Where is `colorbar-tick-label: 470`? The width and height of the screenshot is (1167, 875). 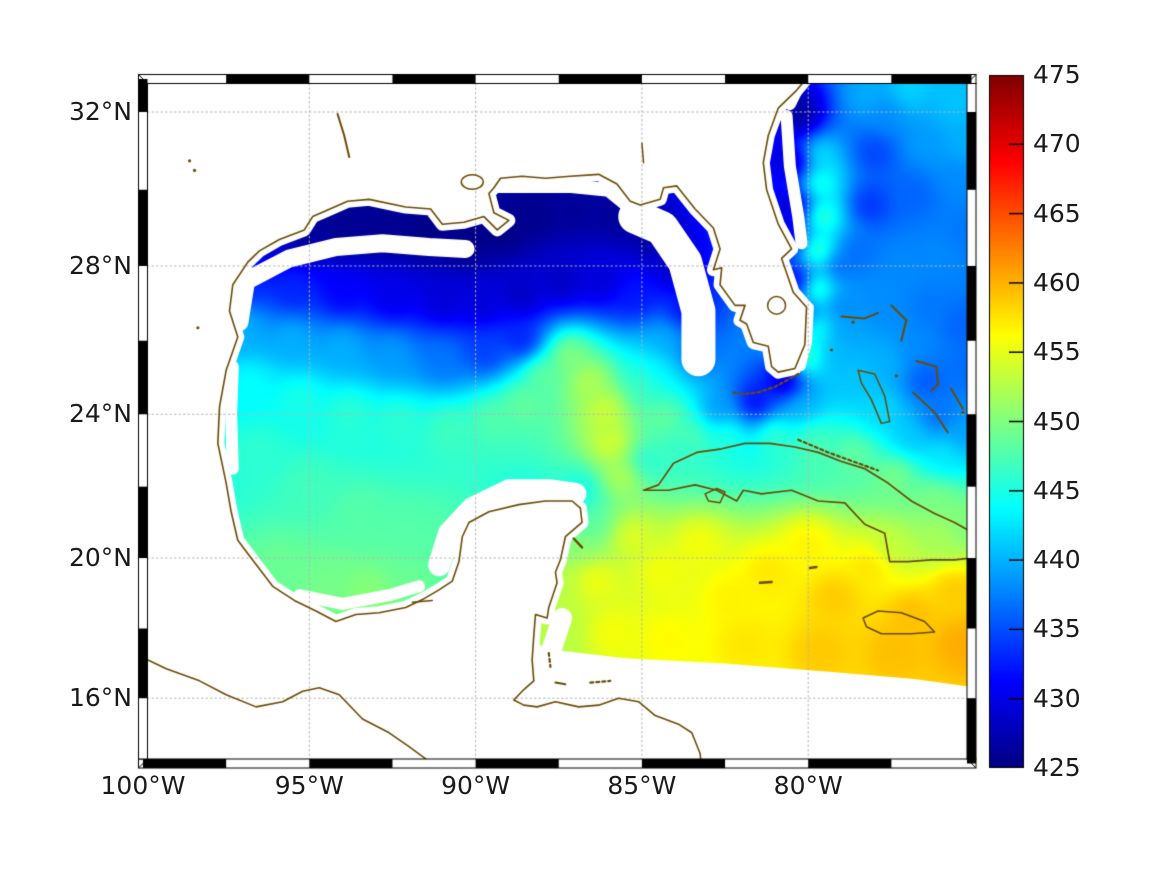
colorbar-tick-label: 470 is located at coordinates (1057, 144).